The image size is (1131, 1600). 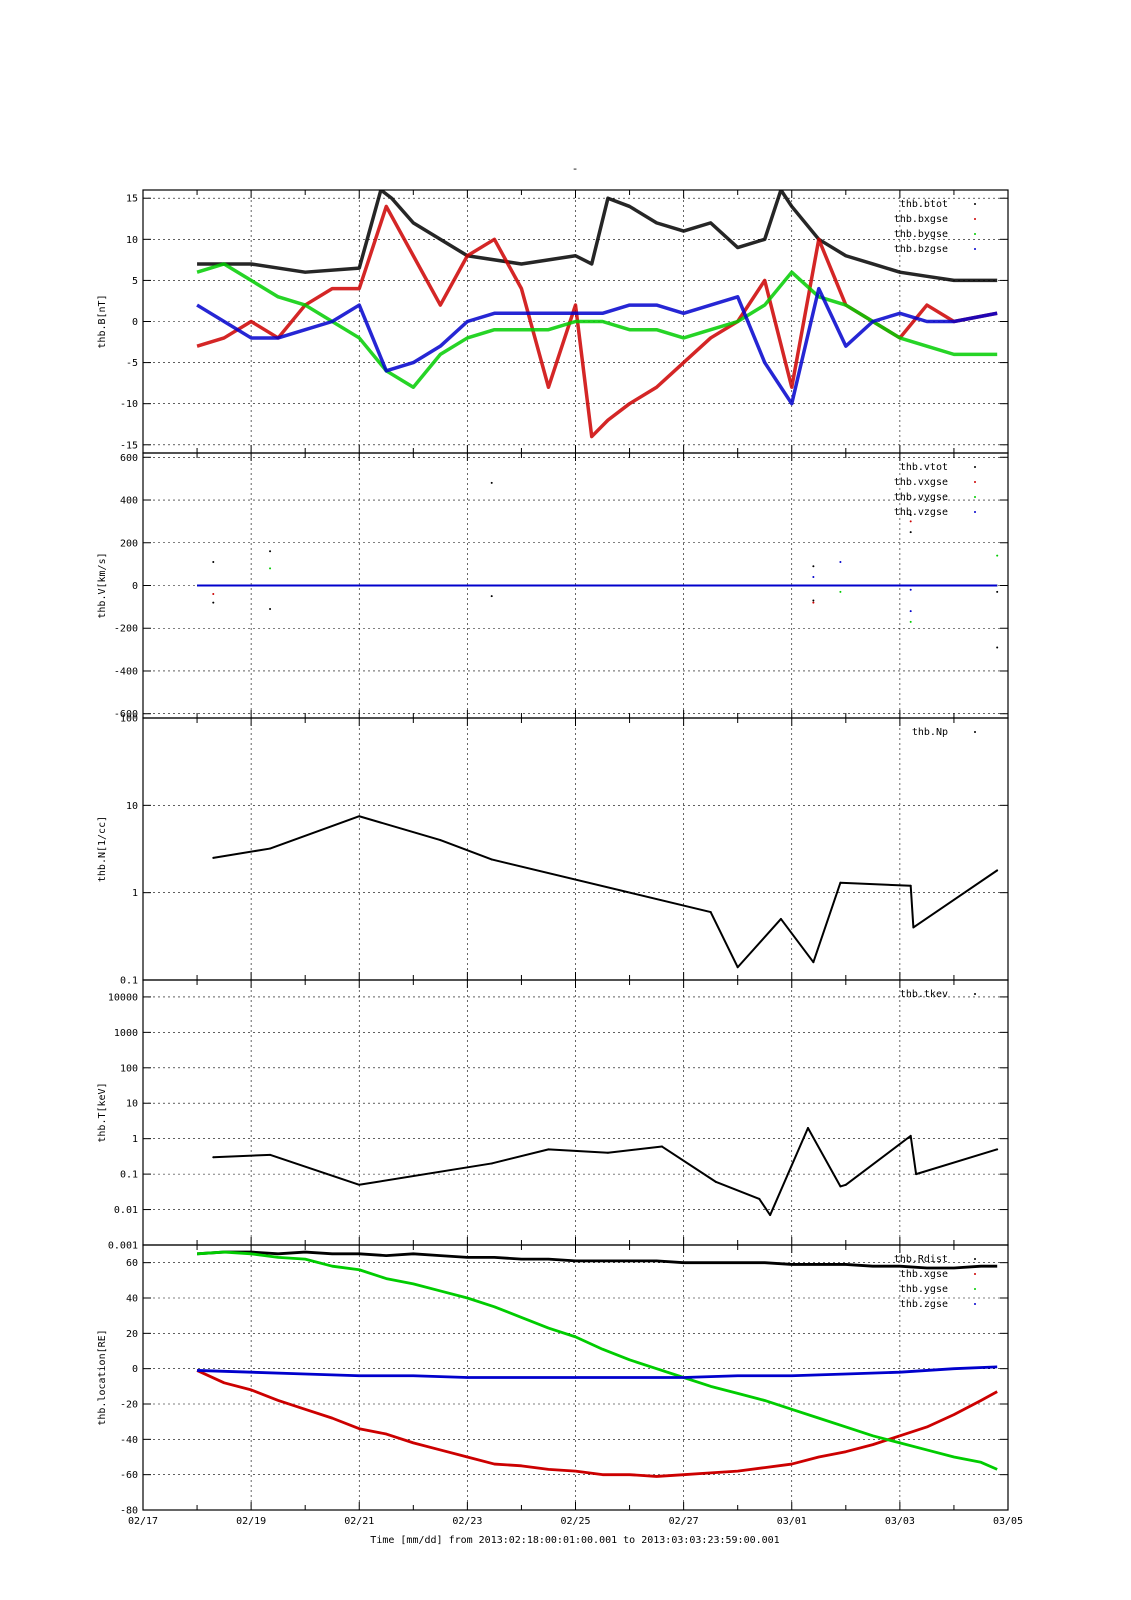 I want to click on series-line-thb.Np, so click(x=605, y=892).